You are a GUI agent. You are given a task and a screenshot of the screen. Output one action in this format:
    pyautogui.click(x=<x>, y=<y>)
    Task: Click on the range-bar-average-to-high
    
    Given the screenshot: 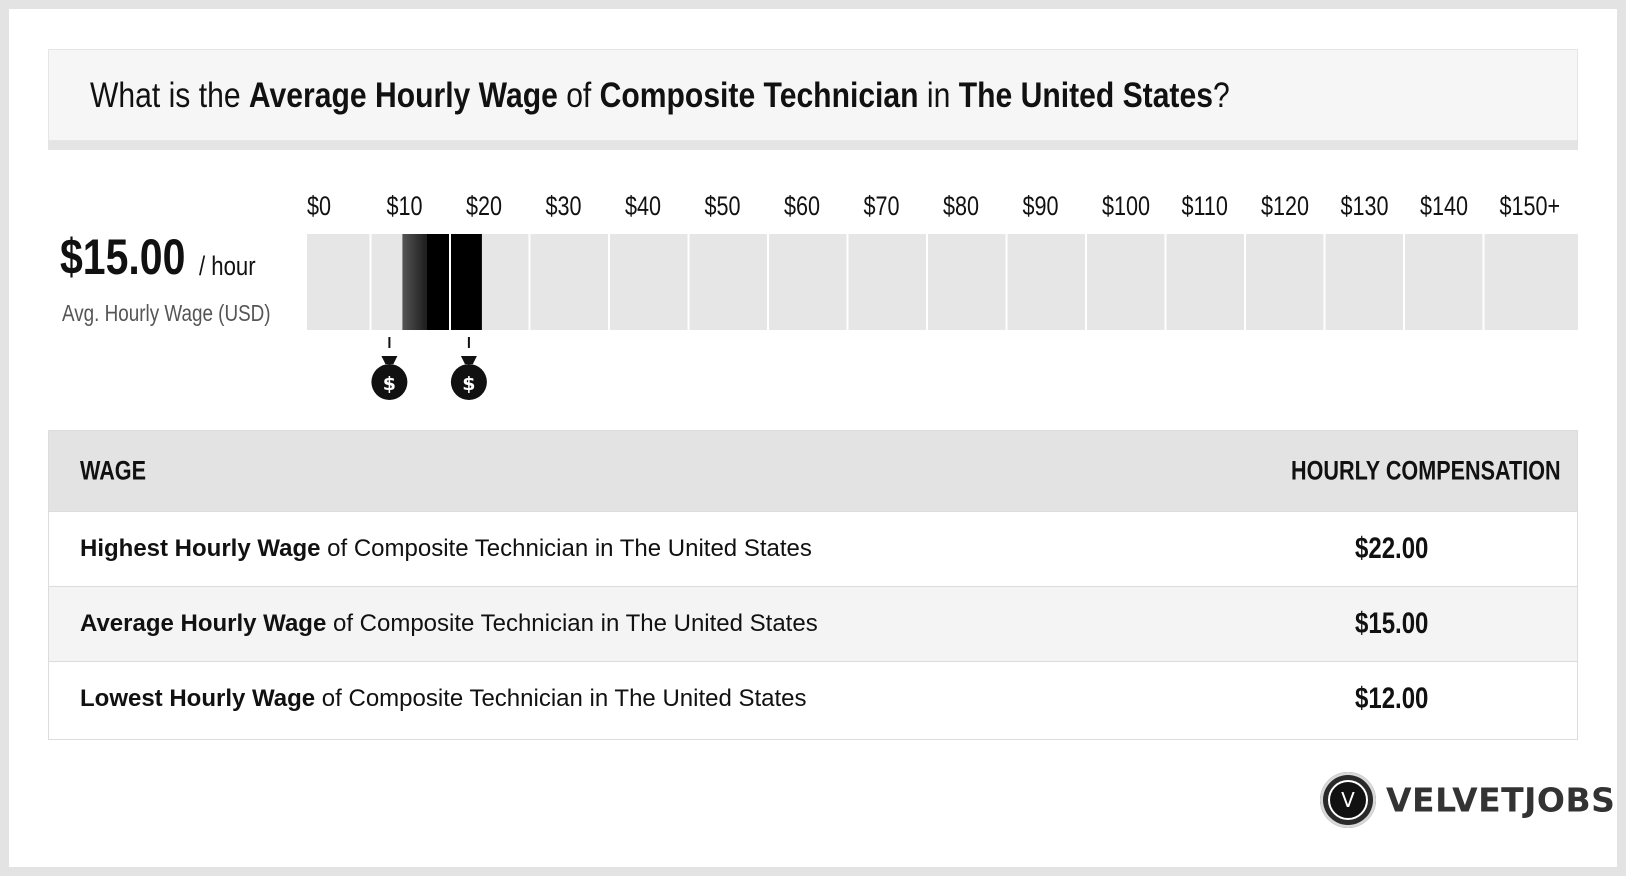 What is the action you would take?
    pyautogui.click(x=454, y=282)
    